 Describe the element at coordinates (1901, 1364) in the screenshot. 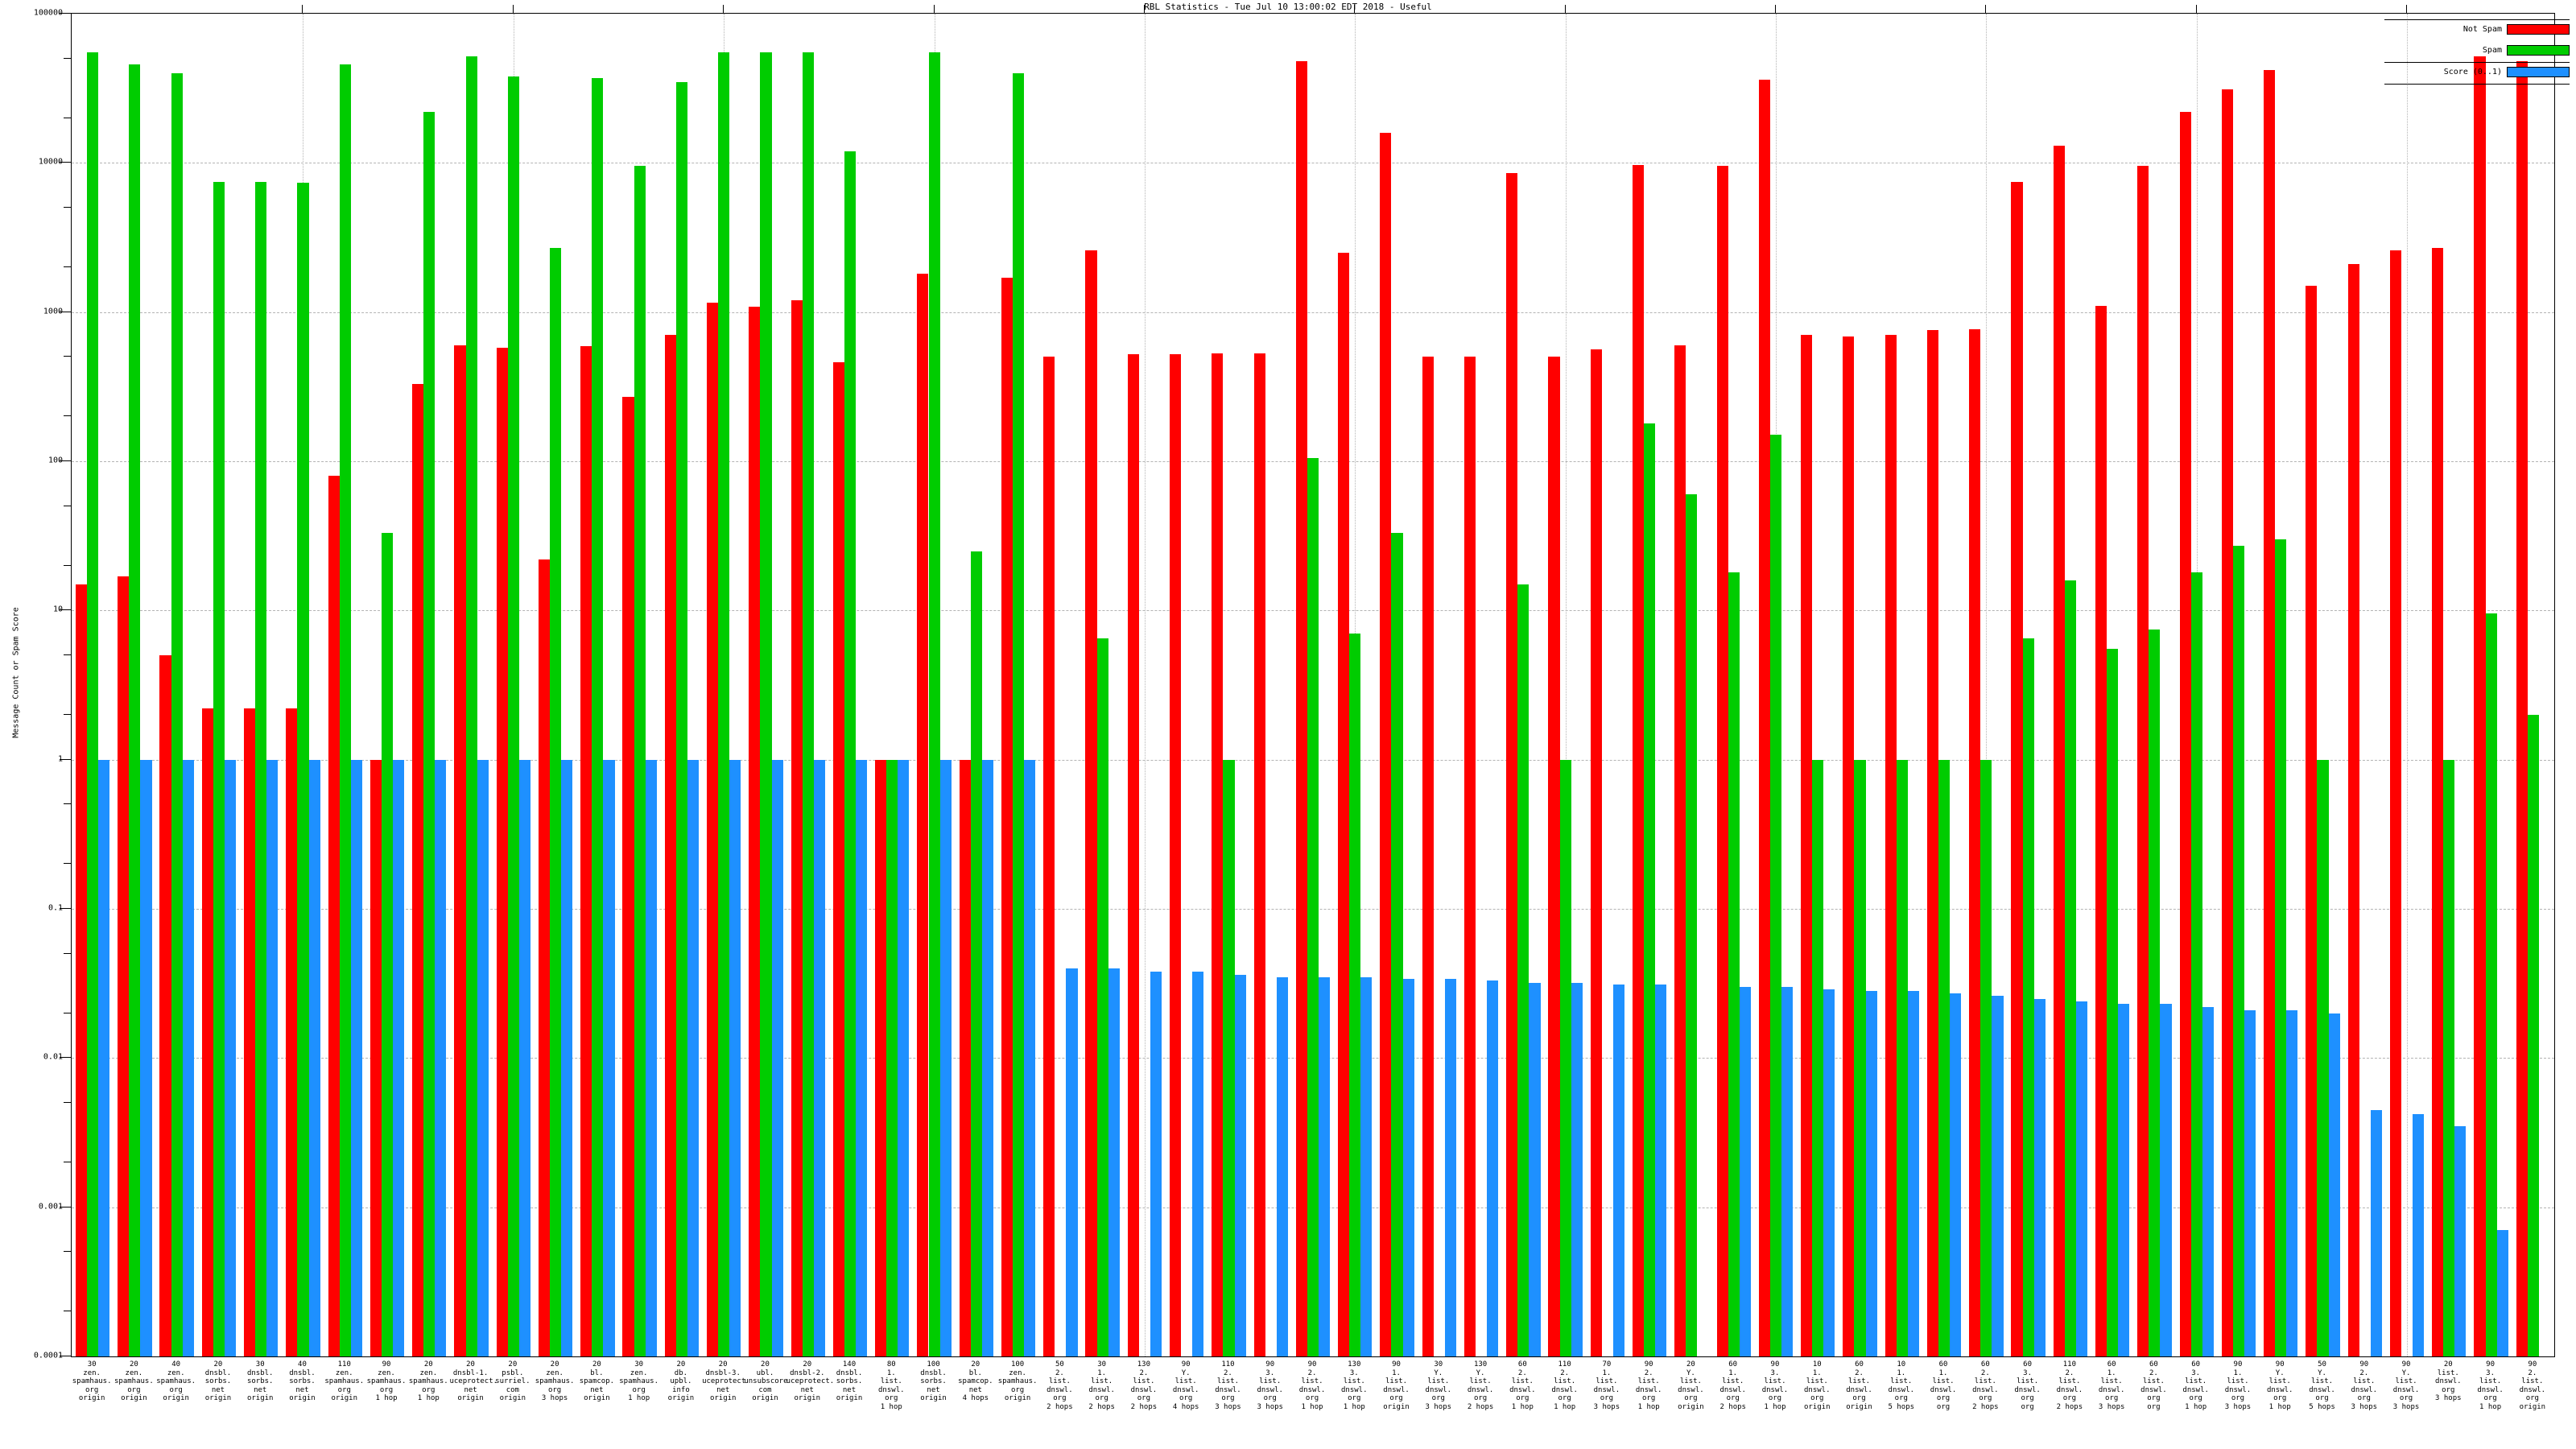

I see `x-tick-label-line: 10` at that location.